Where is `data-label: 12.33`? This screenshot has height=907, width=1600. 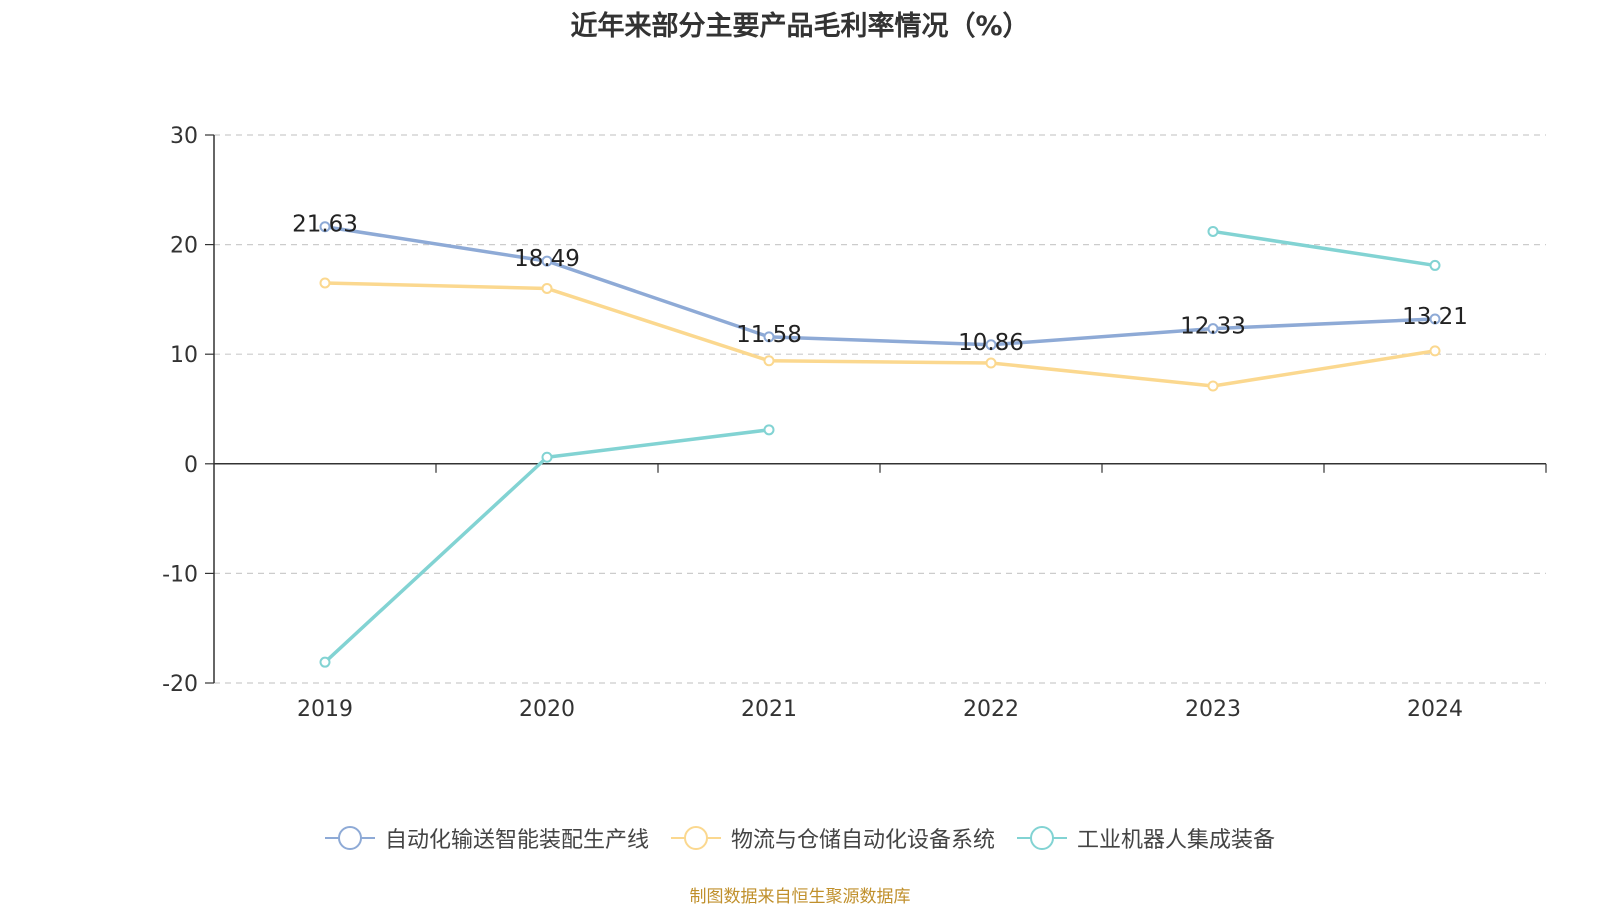 data-label: 12.33 is located at coordinates (1213, 327).